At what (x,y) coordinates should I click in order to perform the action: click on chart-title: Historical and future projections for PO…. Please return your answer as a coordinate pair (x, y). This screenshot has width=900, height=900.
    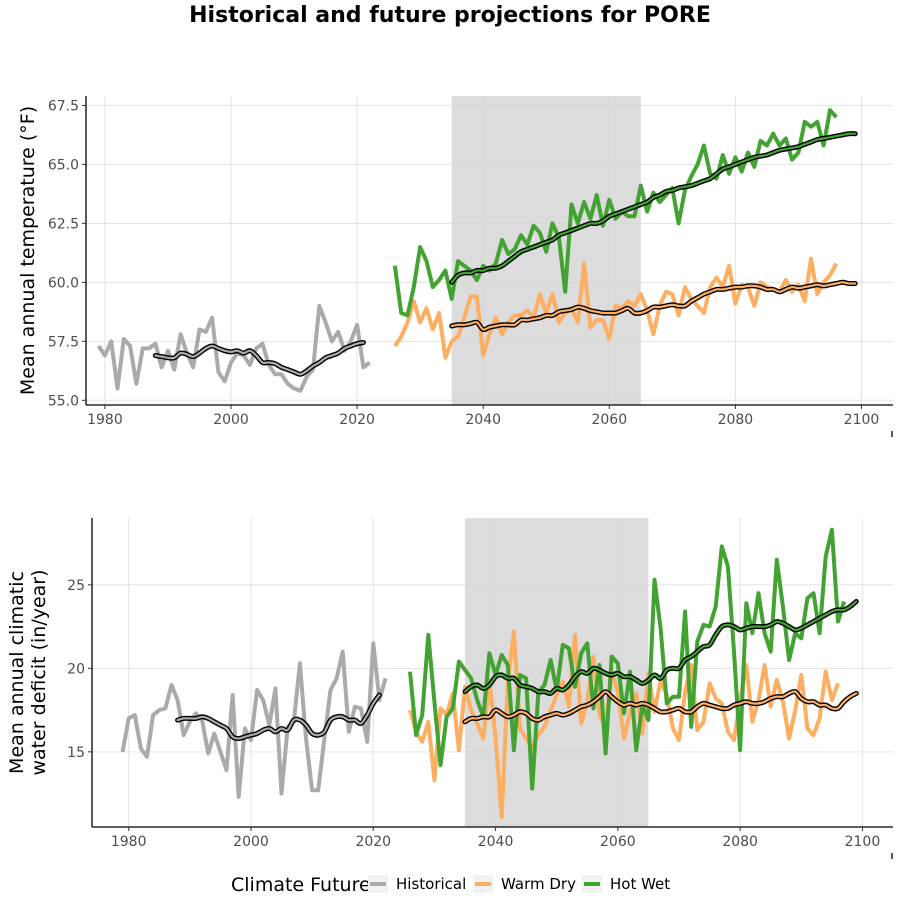
    Looking at the image, I should click on (450, 15).